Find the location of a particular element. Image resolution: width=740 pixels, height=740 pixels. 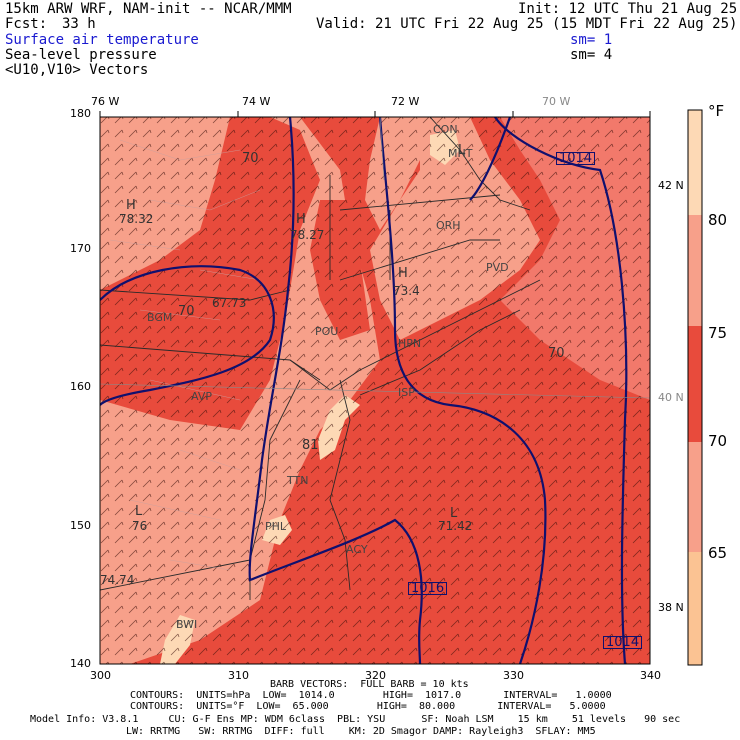

low-marker-1: L is located at coordinates (454, 513).